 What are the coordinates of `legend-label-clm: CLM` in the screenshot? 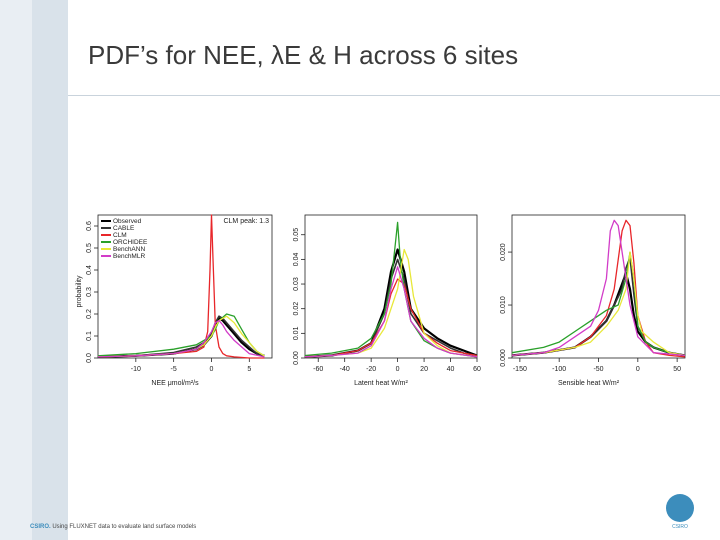 It's located at (120, 235).